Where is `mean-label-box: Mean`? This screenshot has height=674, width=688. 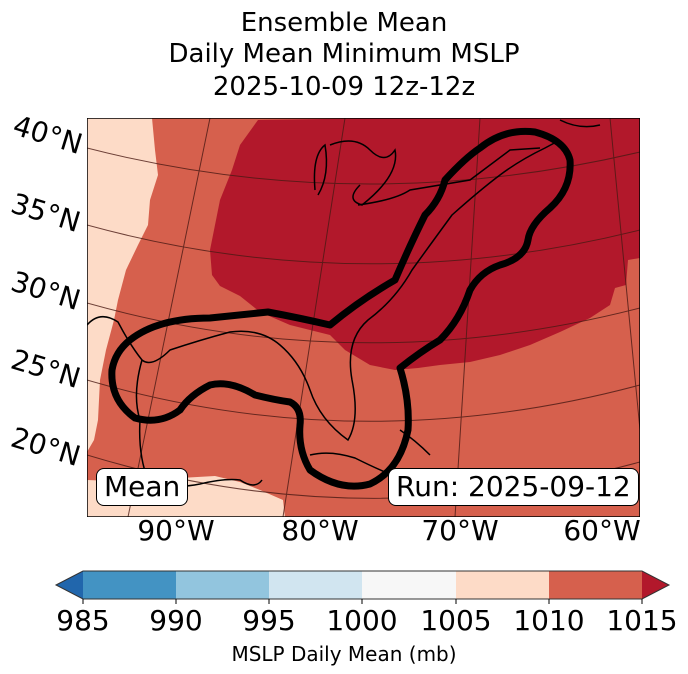 mean-label-box: Mean is located at coordinates (142, 487).